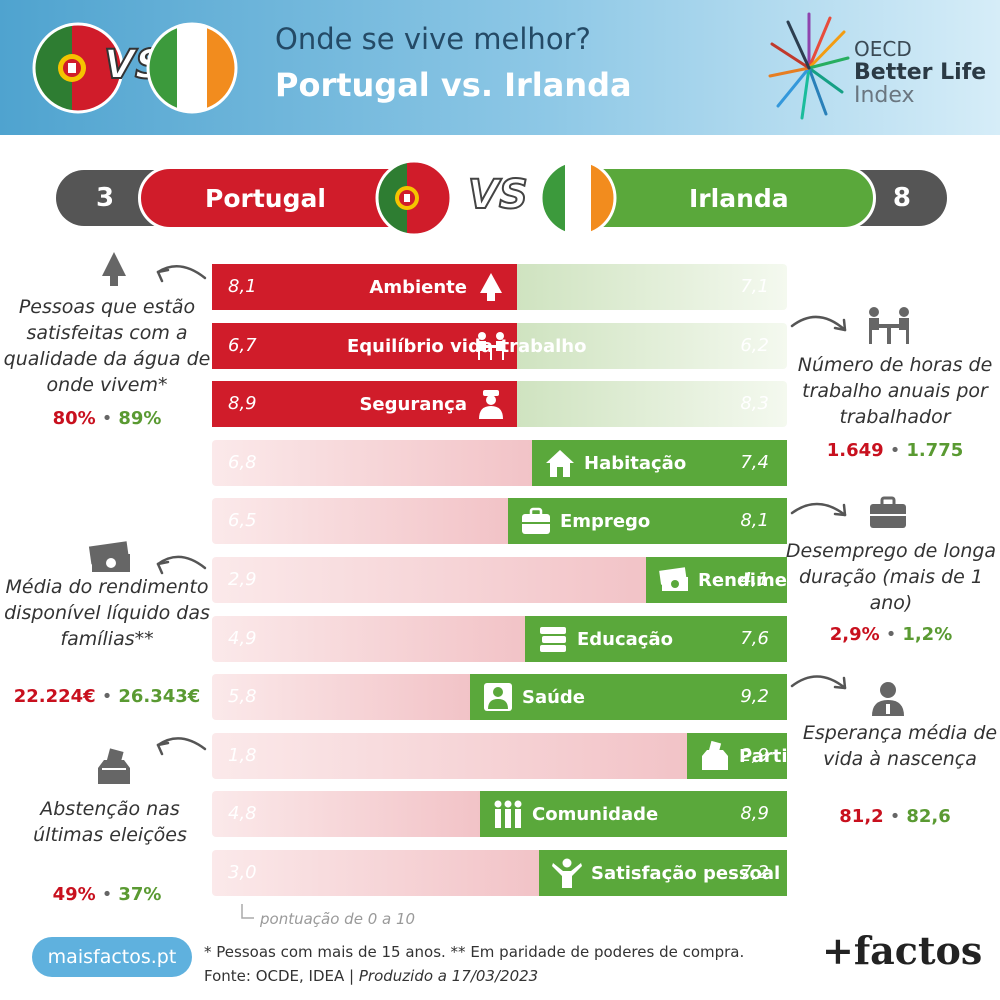 The image size is (1000, 1000). Describe the element at coordinates (140, 894) in the screenshot. I see `abst-ie-value: 37%` at that location.